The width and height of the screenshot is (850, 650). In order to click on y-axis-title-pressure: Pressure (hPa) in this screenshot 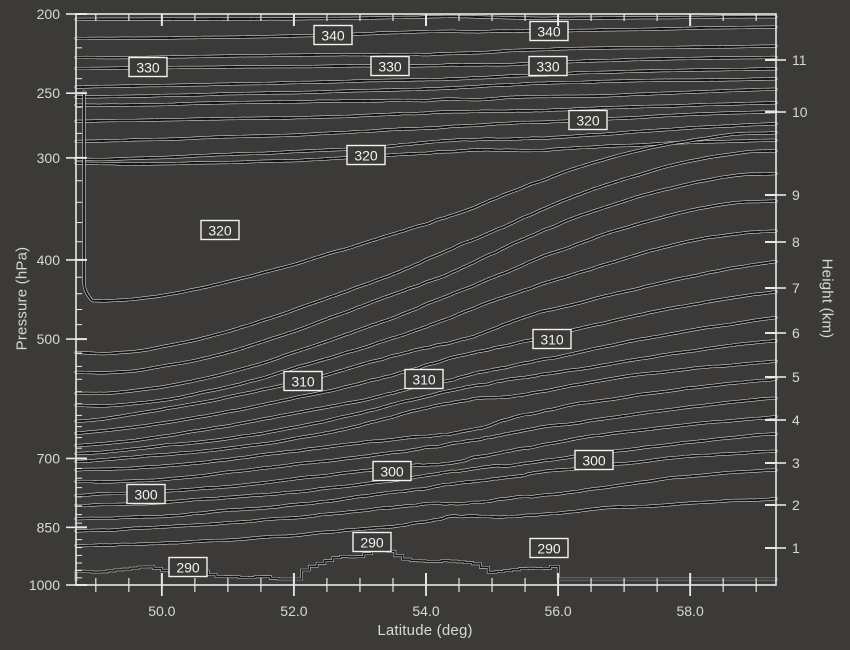, I will do `click(22, 298)`.